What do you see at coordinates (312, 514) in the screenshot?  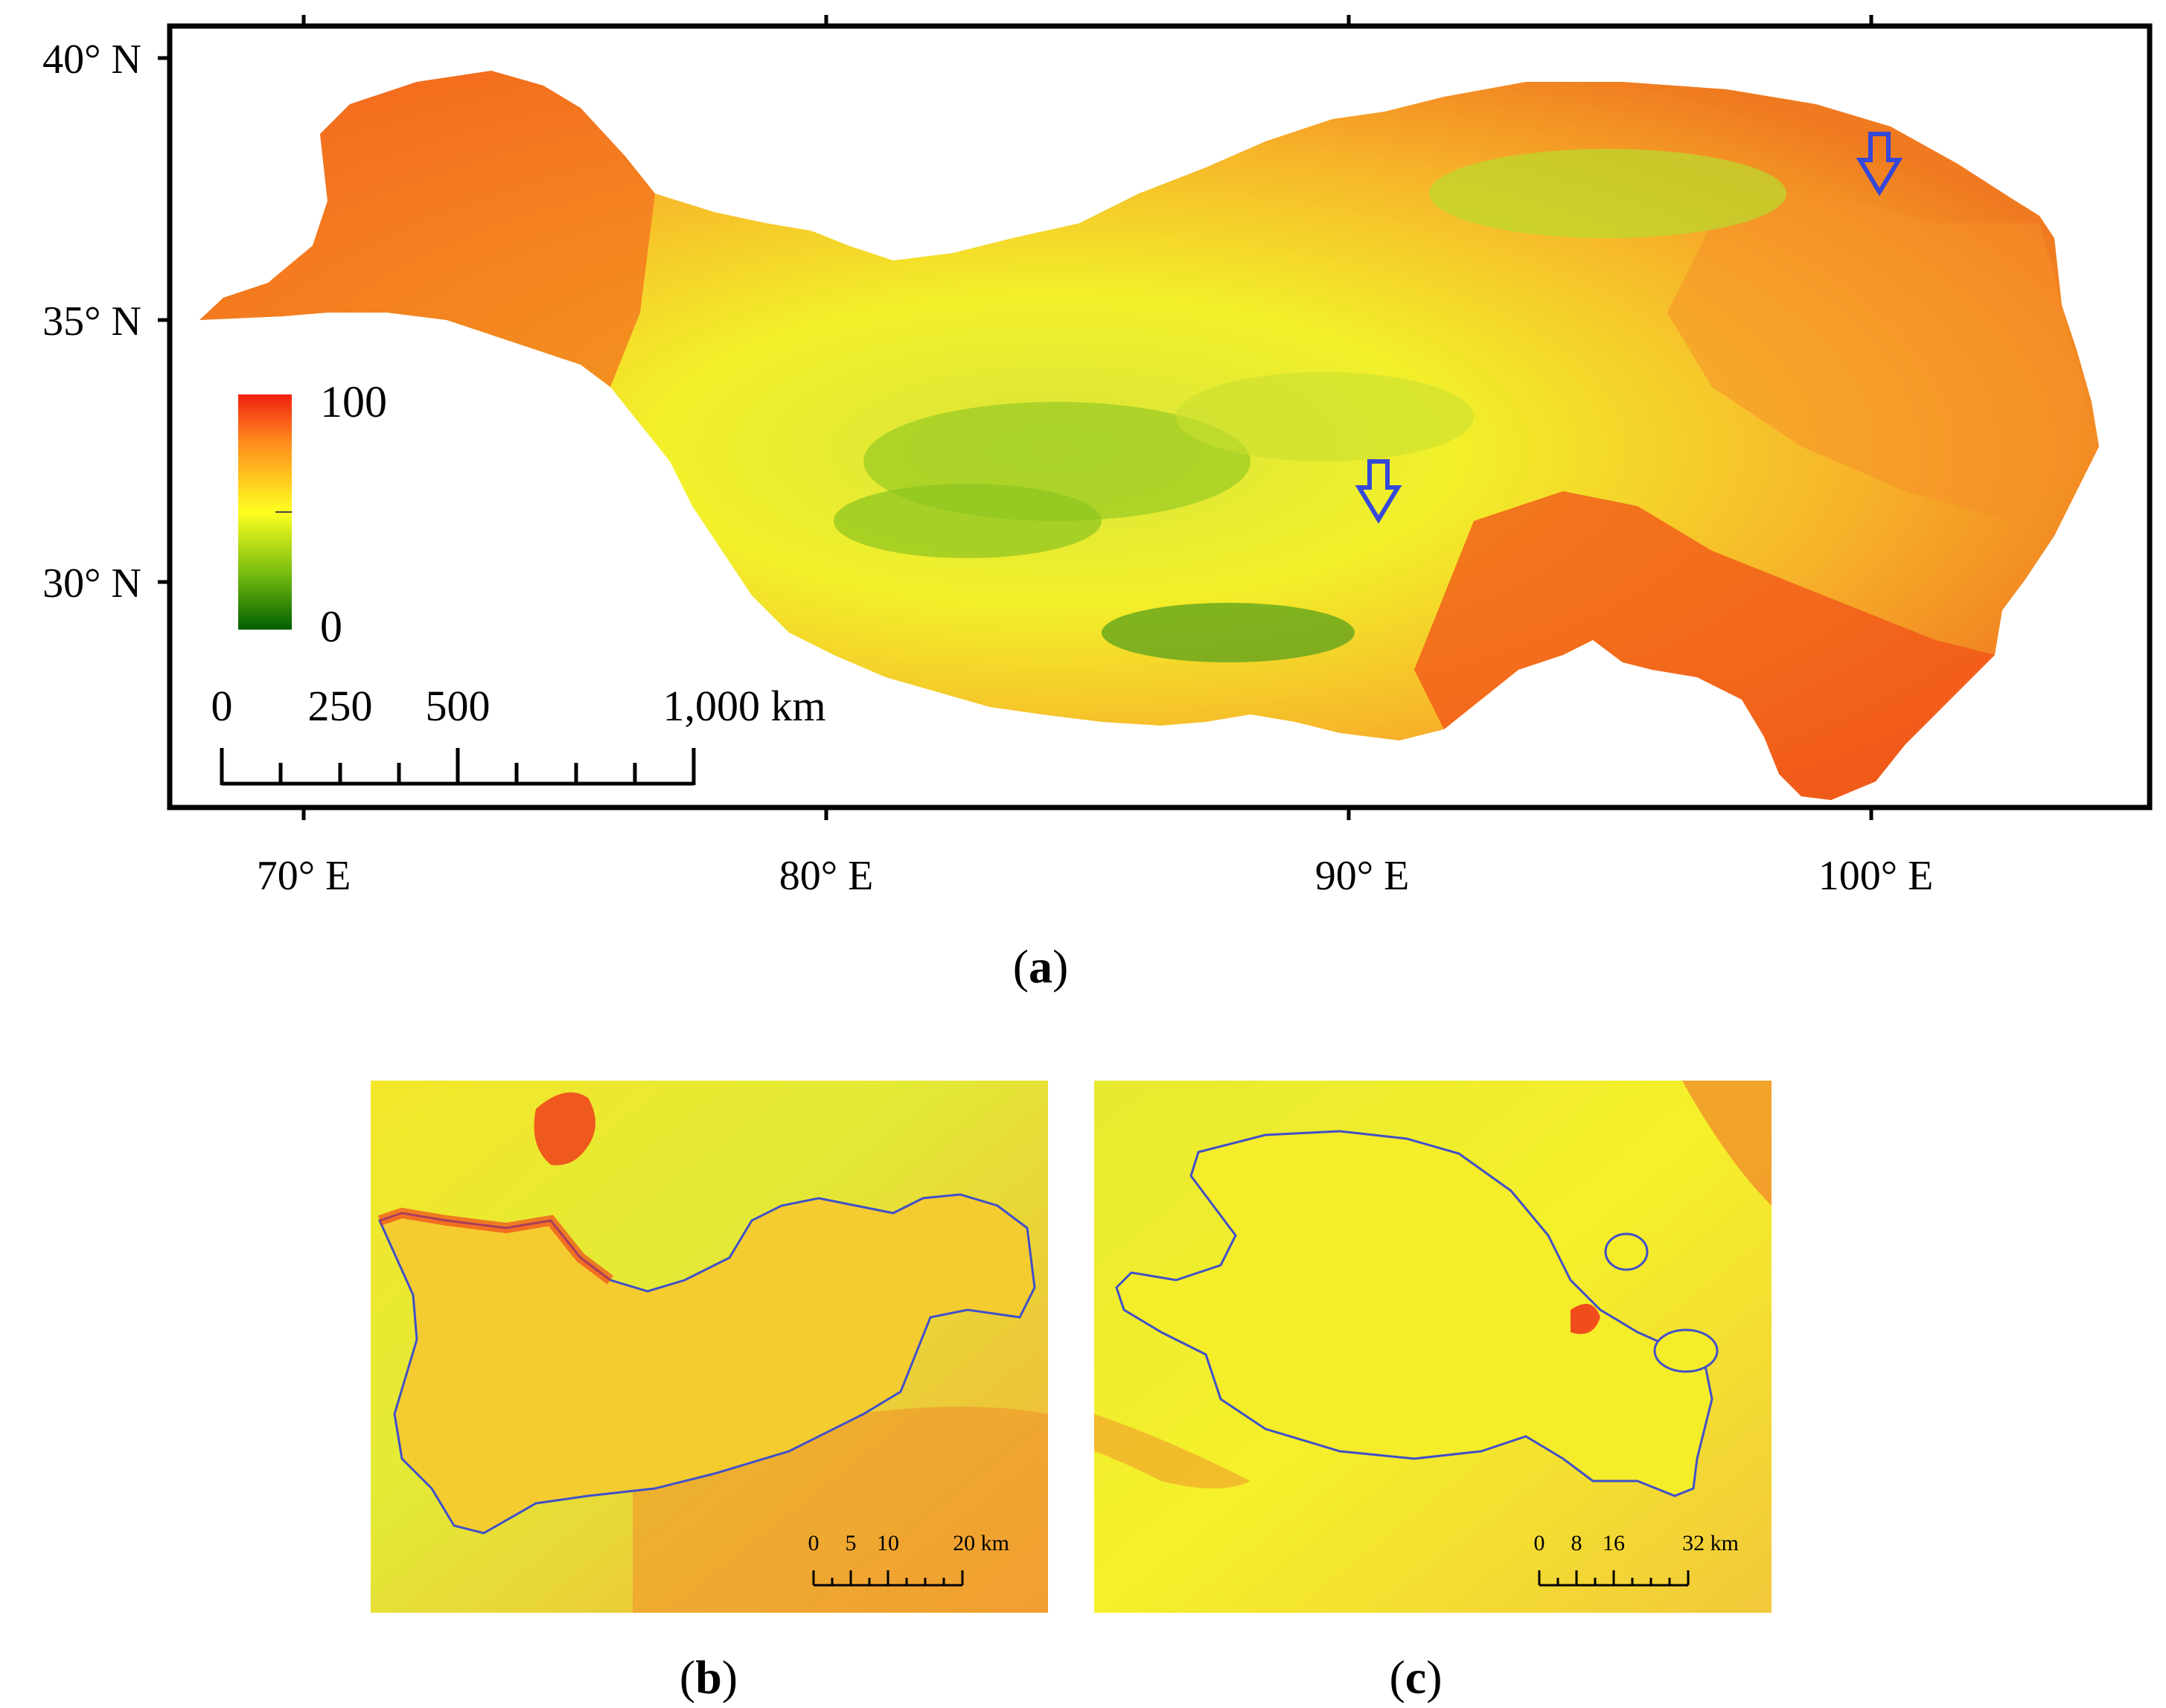 I see `color-legend: 100 0` at bounding box center [312, 514].